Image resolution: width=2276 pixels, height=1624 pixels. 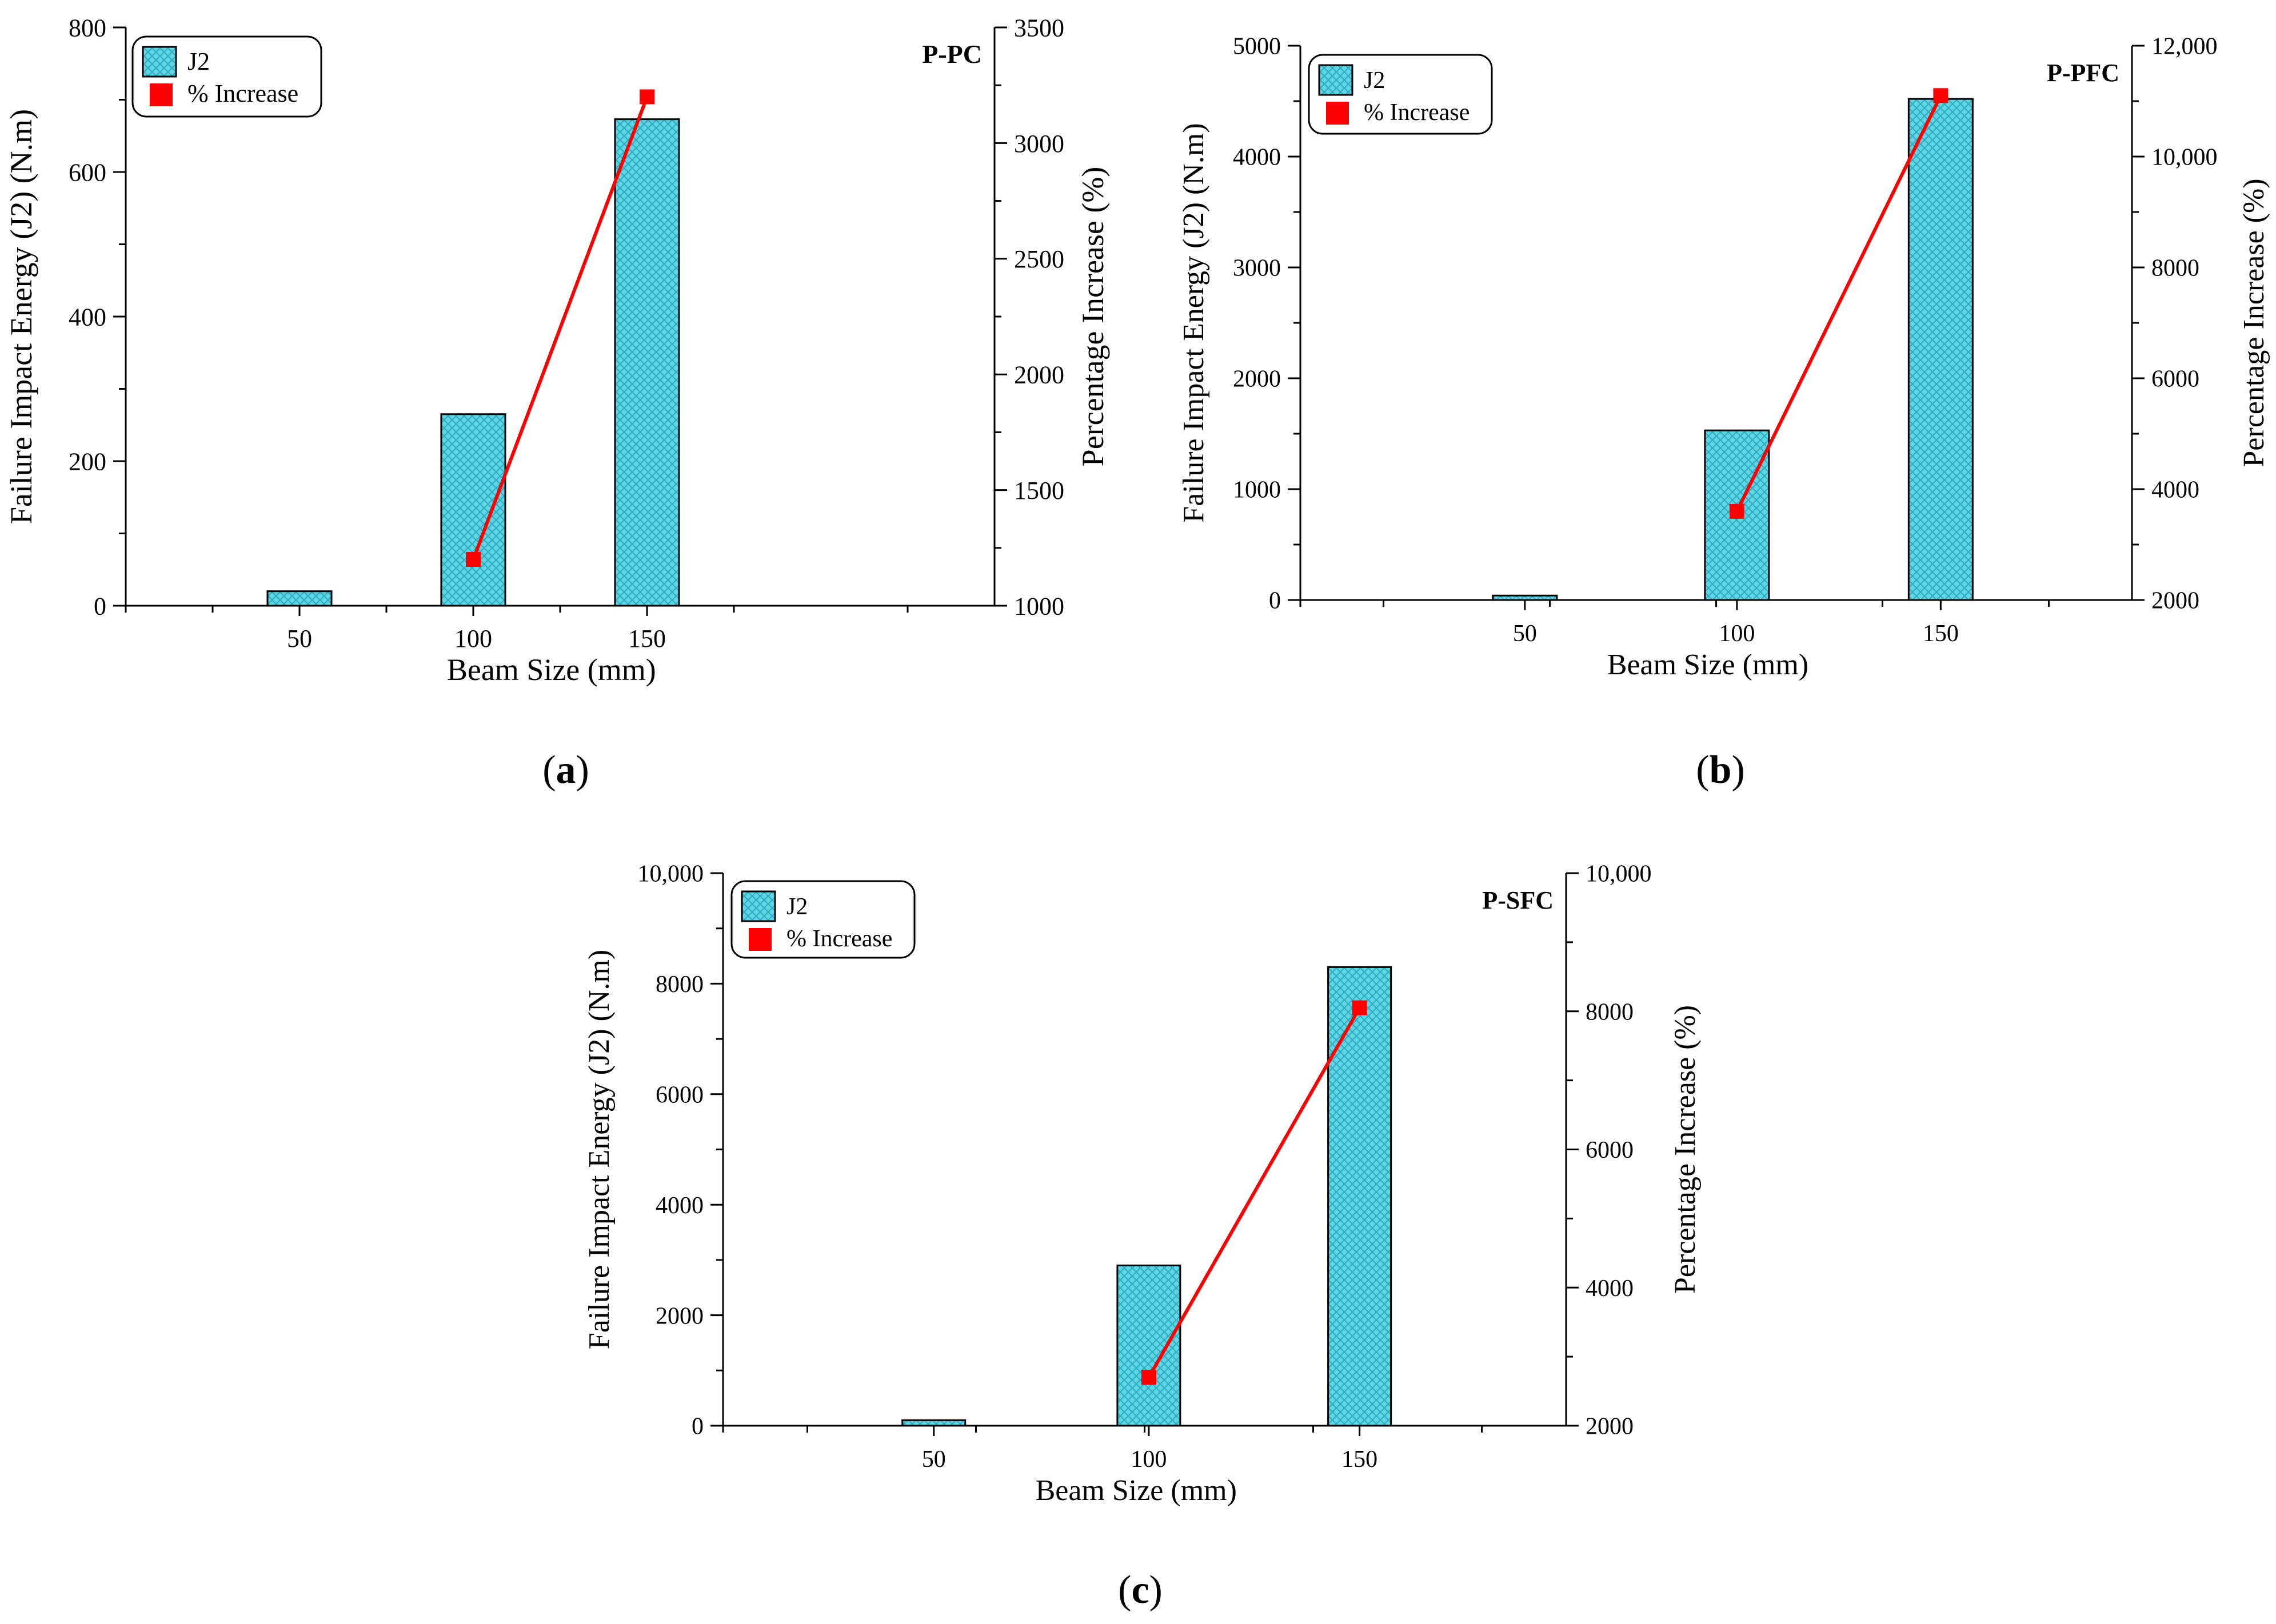 What do you see at coordinates (1720, 770) in the screenshot?
I see `panel-letter: (b)` at bounding box center [1720, 770].